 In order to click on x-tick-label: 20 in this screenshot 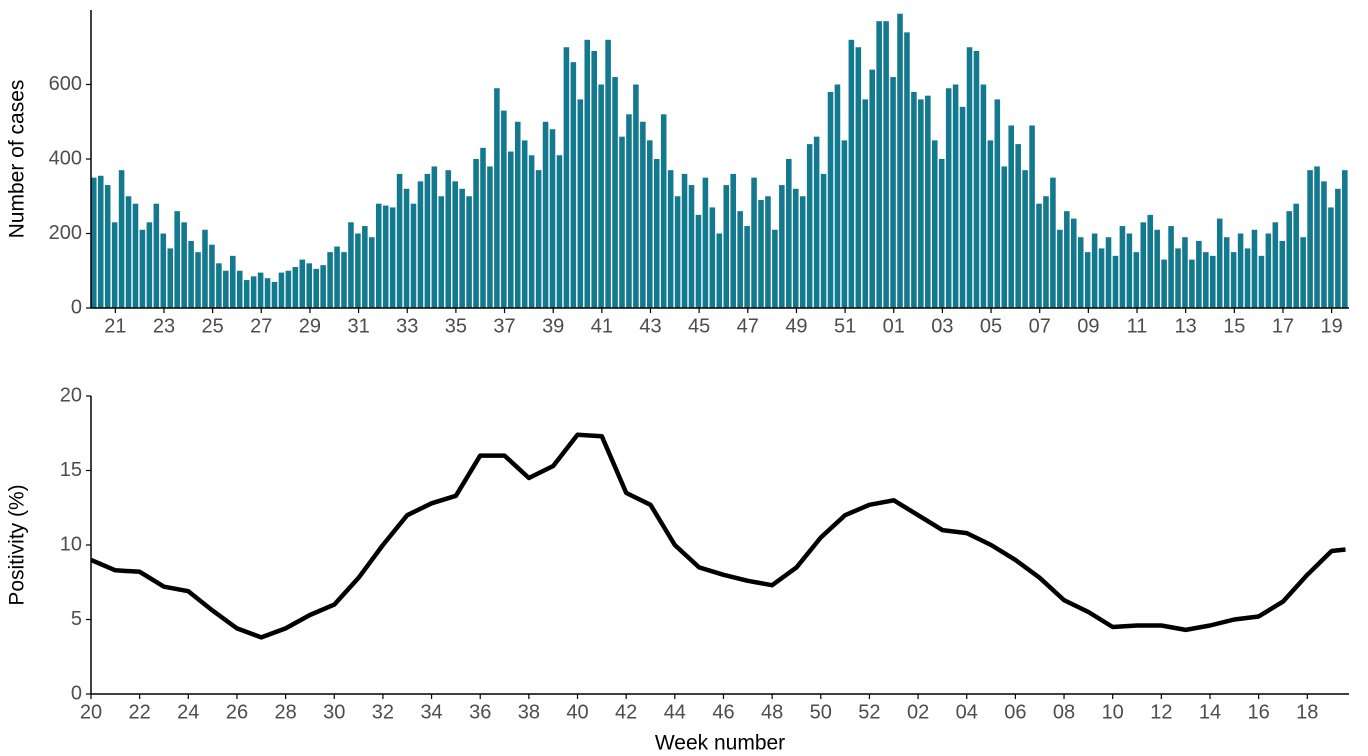, I will do `click(91, 712)`.